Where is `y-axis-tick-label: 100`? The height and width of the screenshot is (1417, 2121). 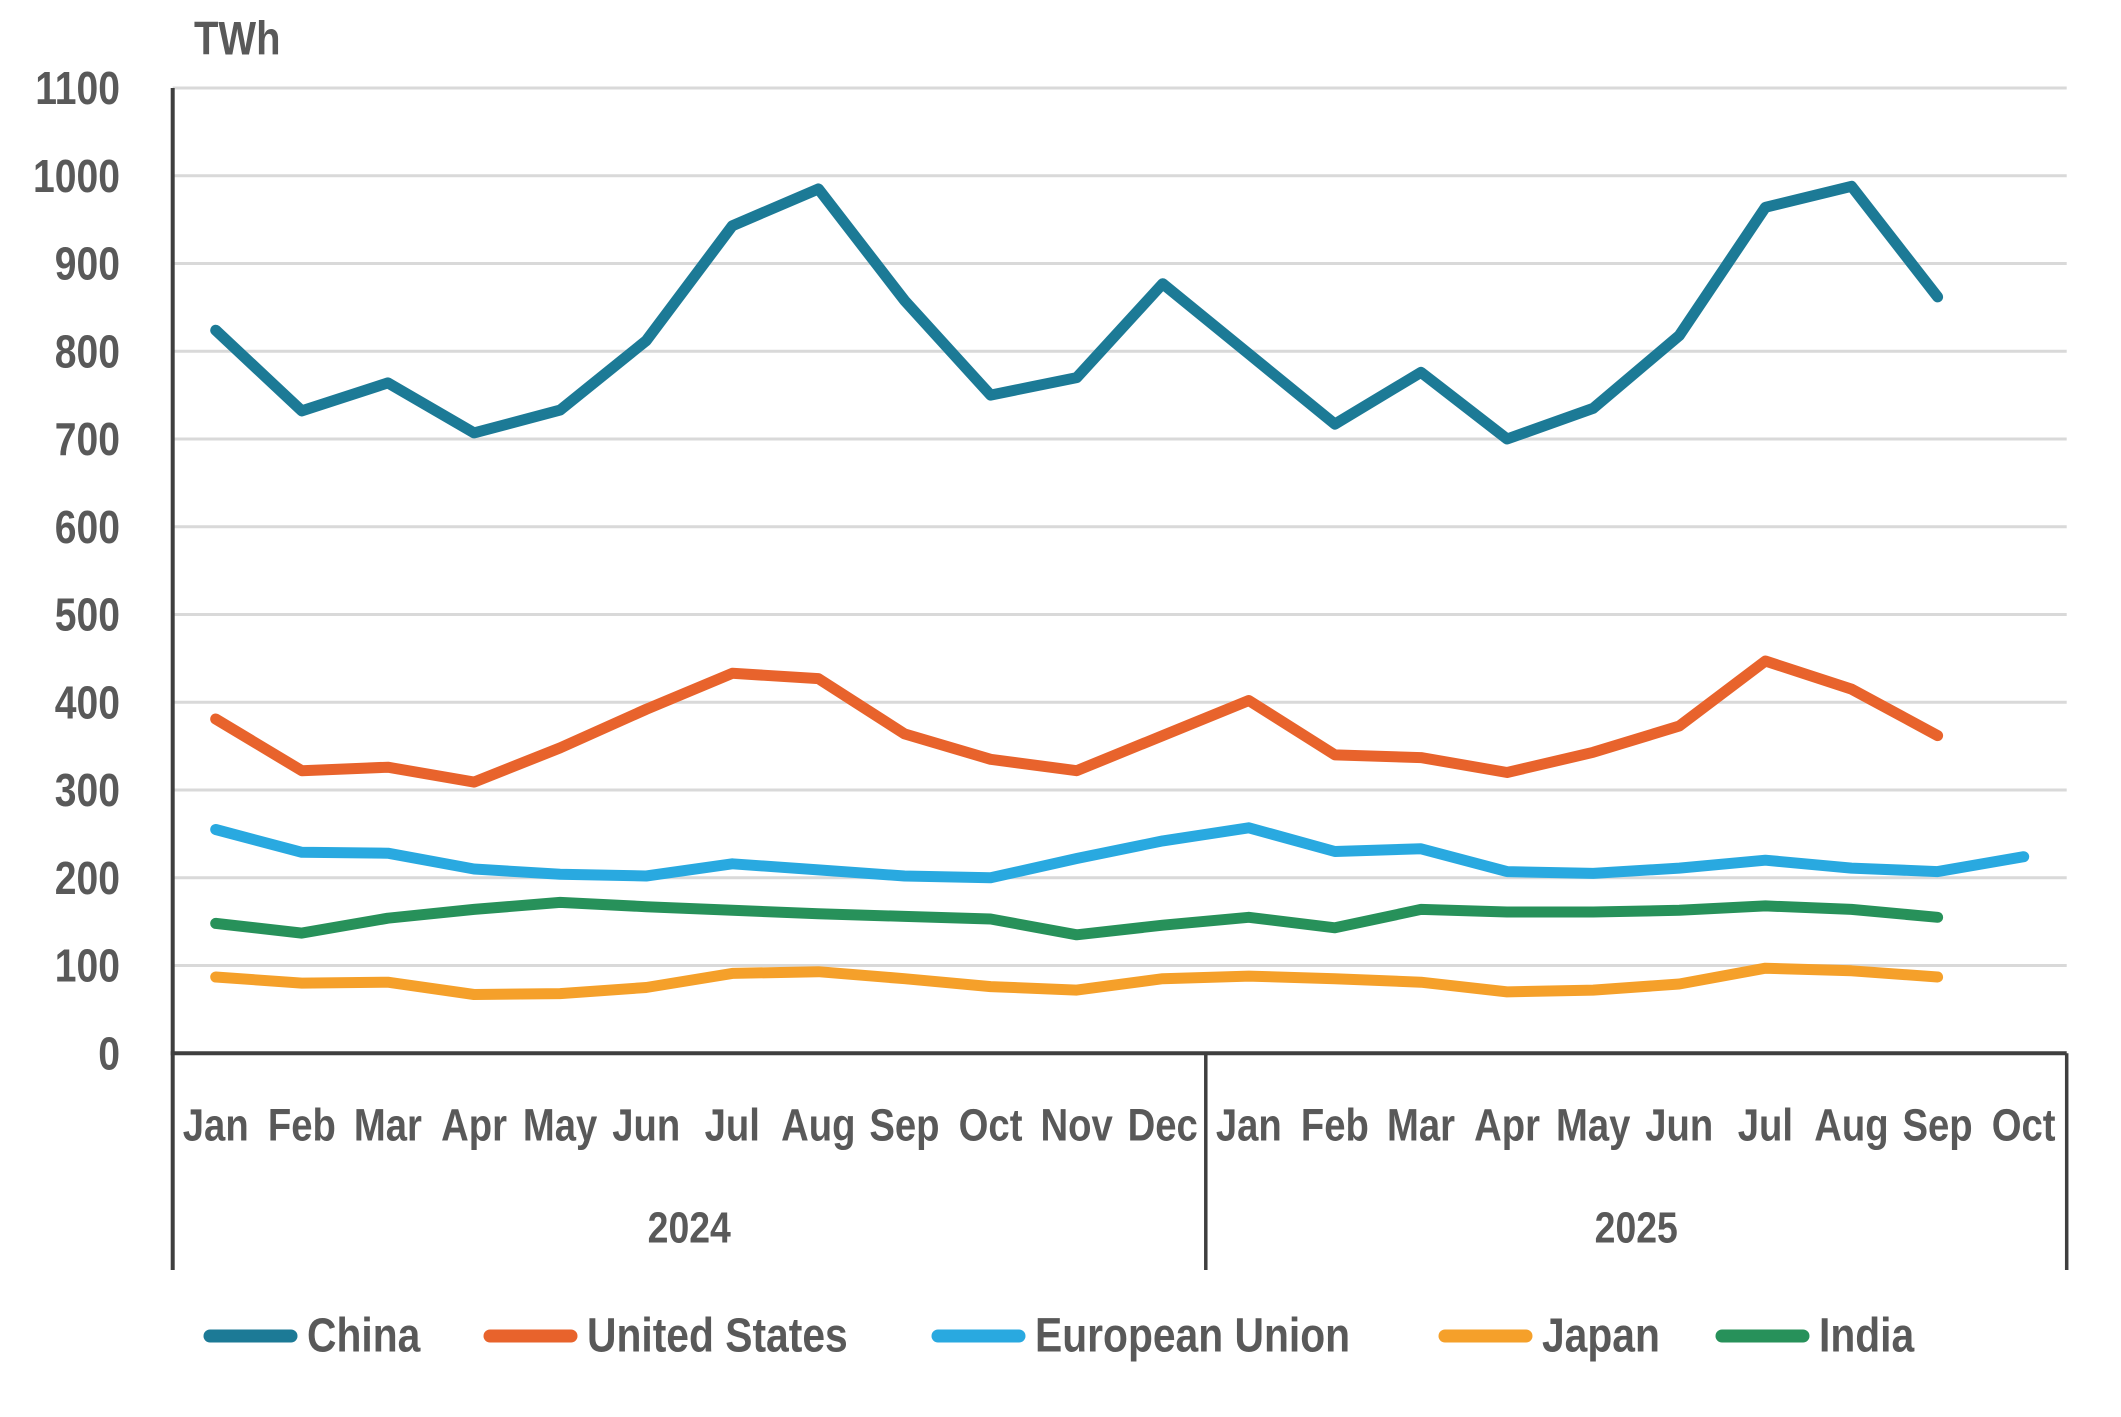
y-axis-tick-label: 100 is located at coordinates (87, 966).